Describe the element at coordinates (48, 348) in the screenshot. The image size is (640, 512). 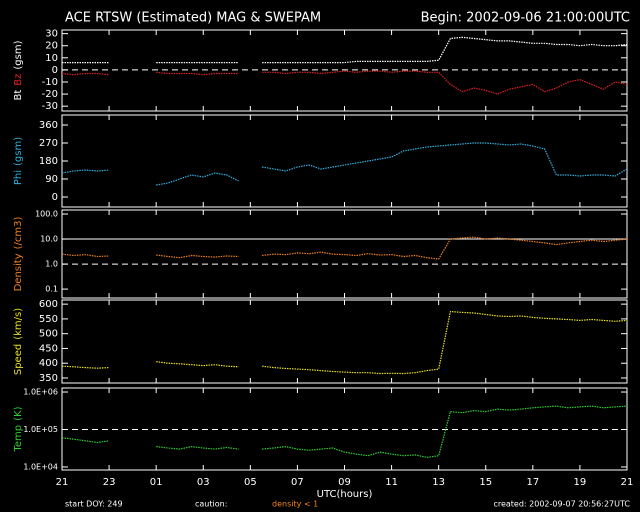
I see `y-tick-label: 450` at that location.